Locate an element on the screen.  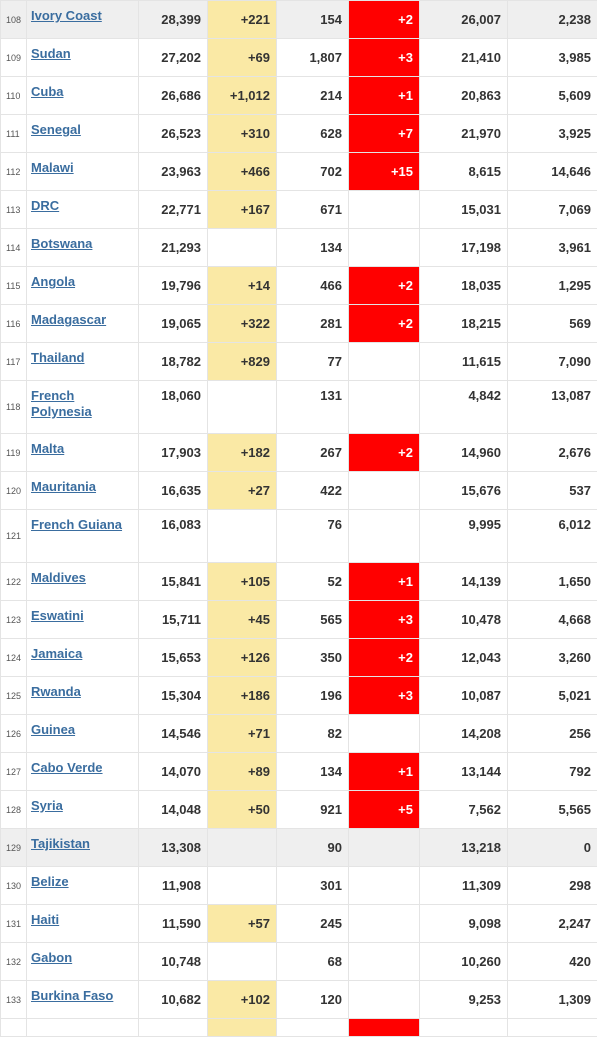
active-cases-cell: 3,961 is located at coordinates (552, 248).